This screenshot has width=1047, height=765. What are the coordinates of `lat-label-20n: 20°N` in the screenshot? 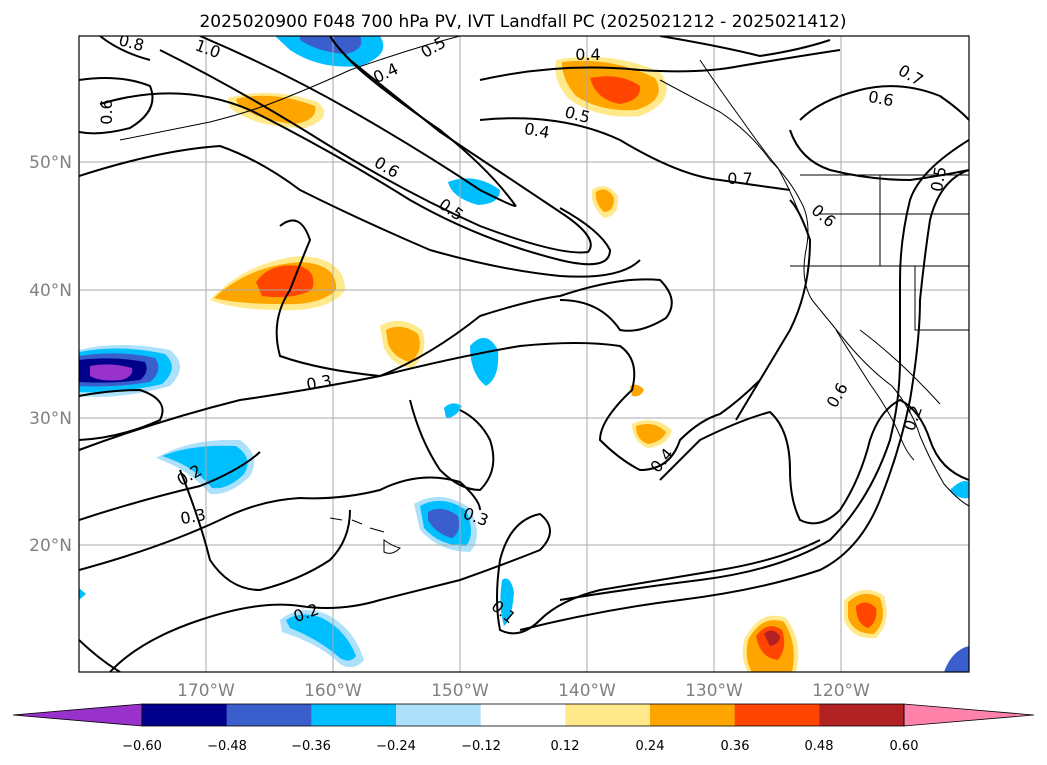 It's located at (50, 546).